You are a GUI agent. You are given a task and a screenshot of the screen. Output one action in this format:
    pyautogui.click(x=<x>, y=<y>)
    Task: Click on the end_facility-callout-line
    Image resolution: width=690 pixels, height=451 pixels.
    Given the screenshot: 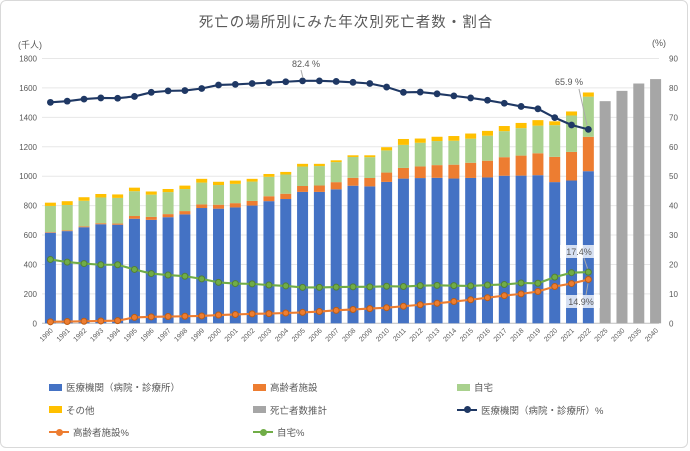 What is the action you would take?
    pyautogui.click(x=587, y=289)
    